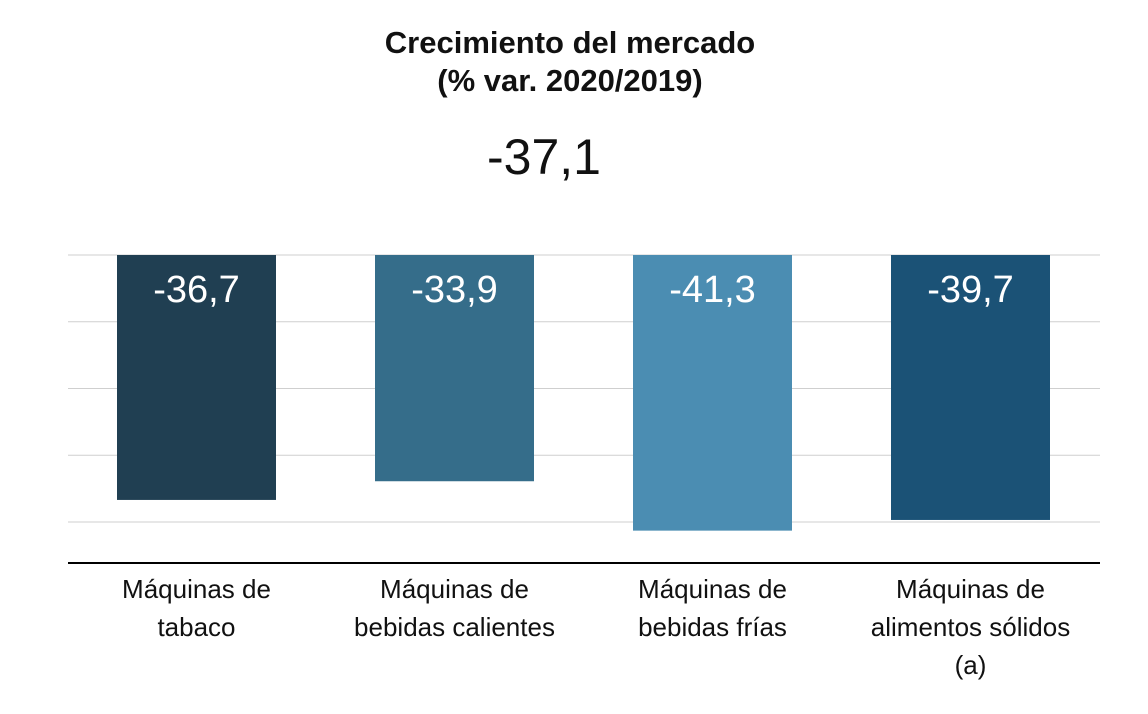  I want to click on data-label: -41,3, so click(712, 290).